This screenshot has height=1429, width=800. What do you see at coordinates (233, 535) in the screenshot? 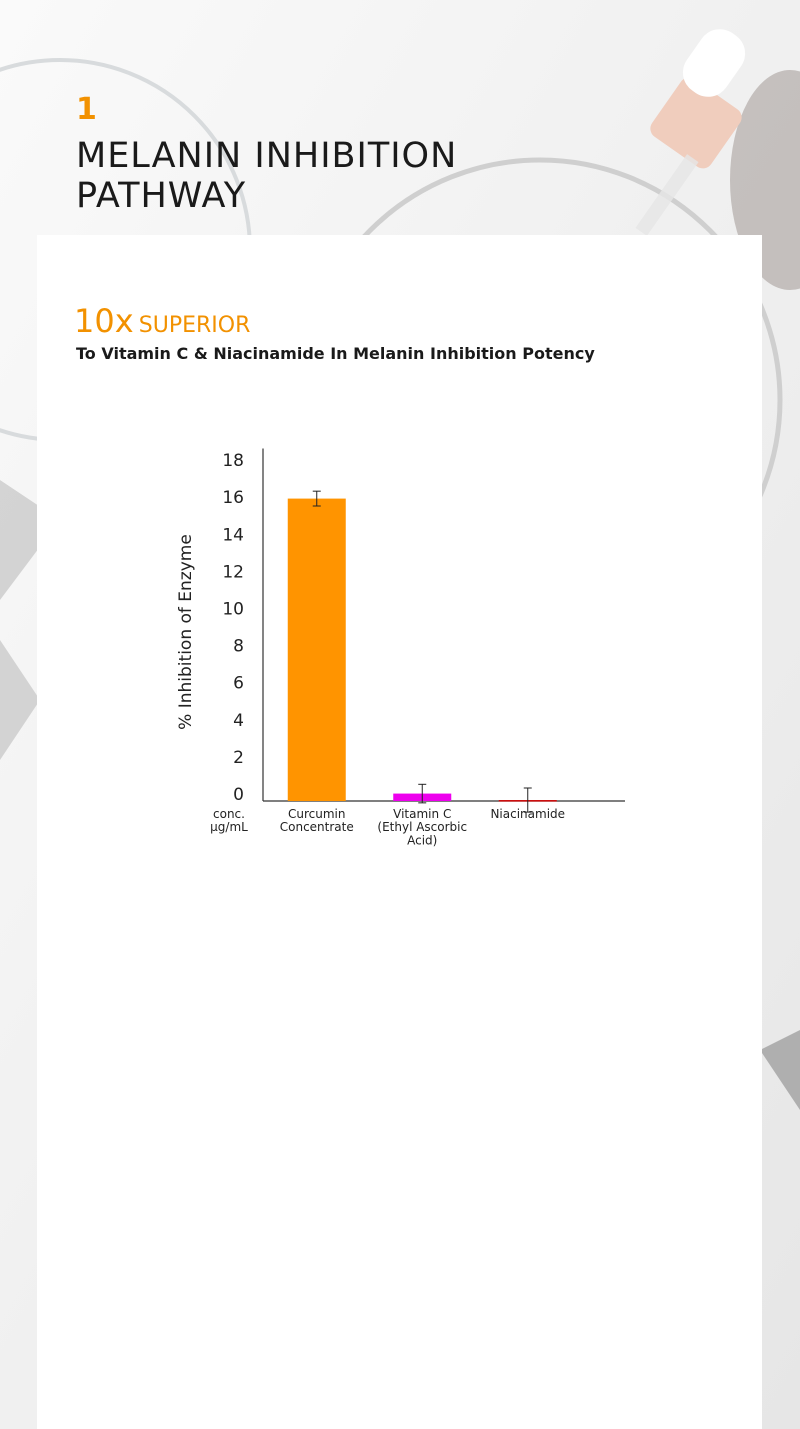
I see `y-tick-label: 14` at bounding box center [233, 535].